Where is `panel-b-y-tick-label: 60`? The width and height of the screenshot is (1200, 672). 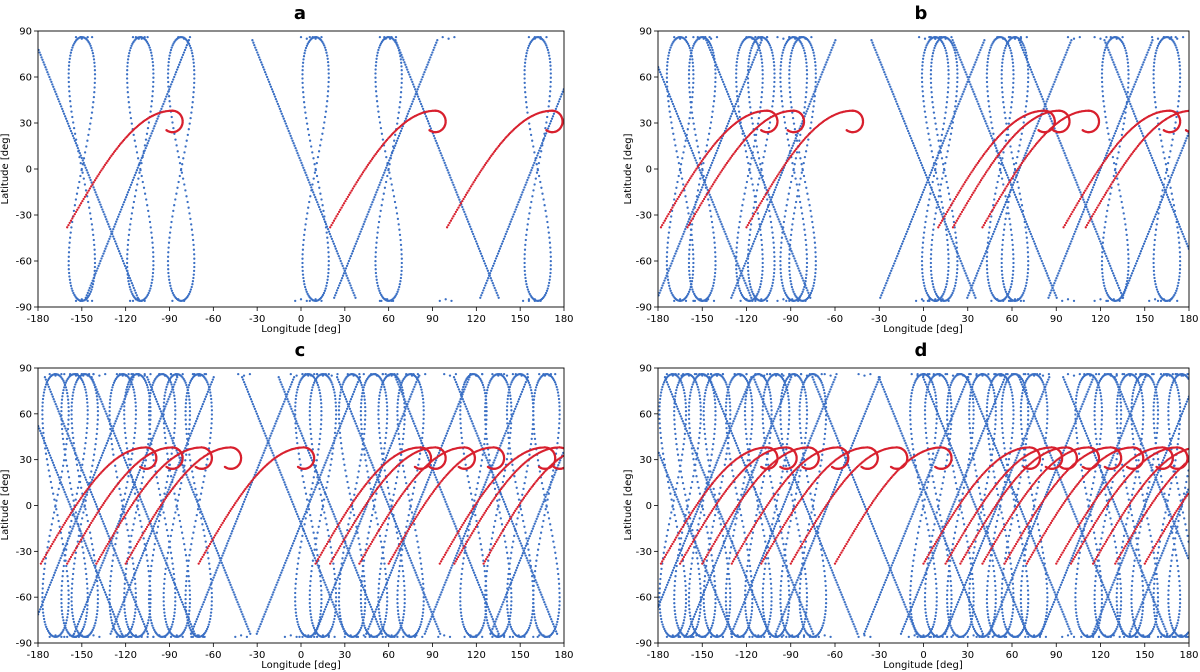
panel-b-y-tick-label: 60 is located at coordinates (645, 78).